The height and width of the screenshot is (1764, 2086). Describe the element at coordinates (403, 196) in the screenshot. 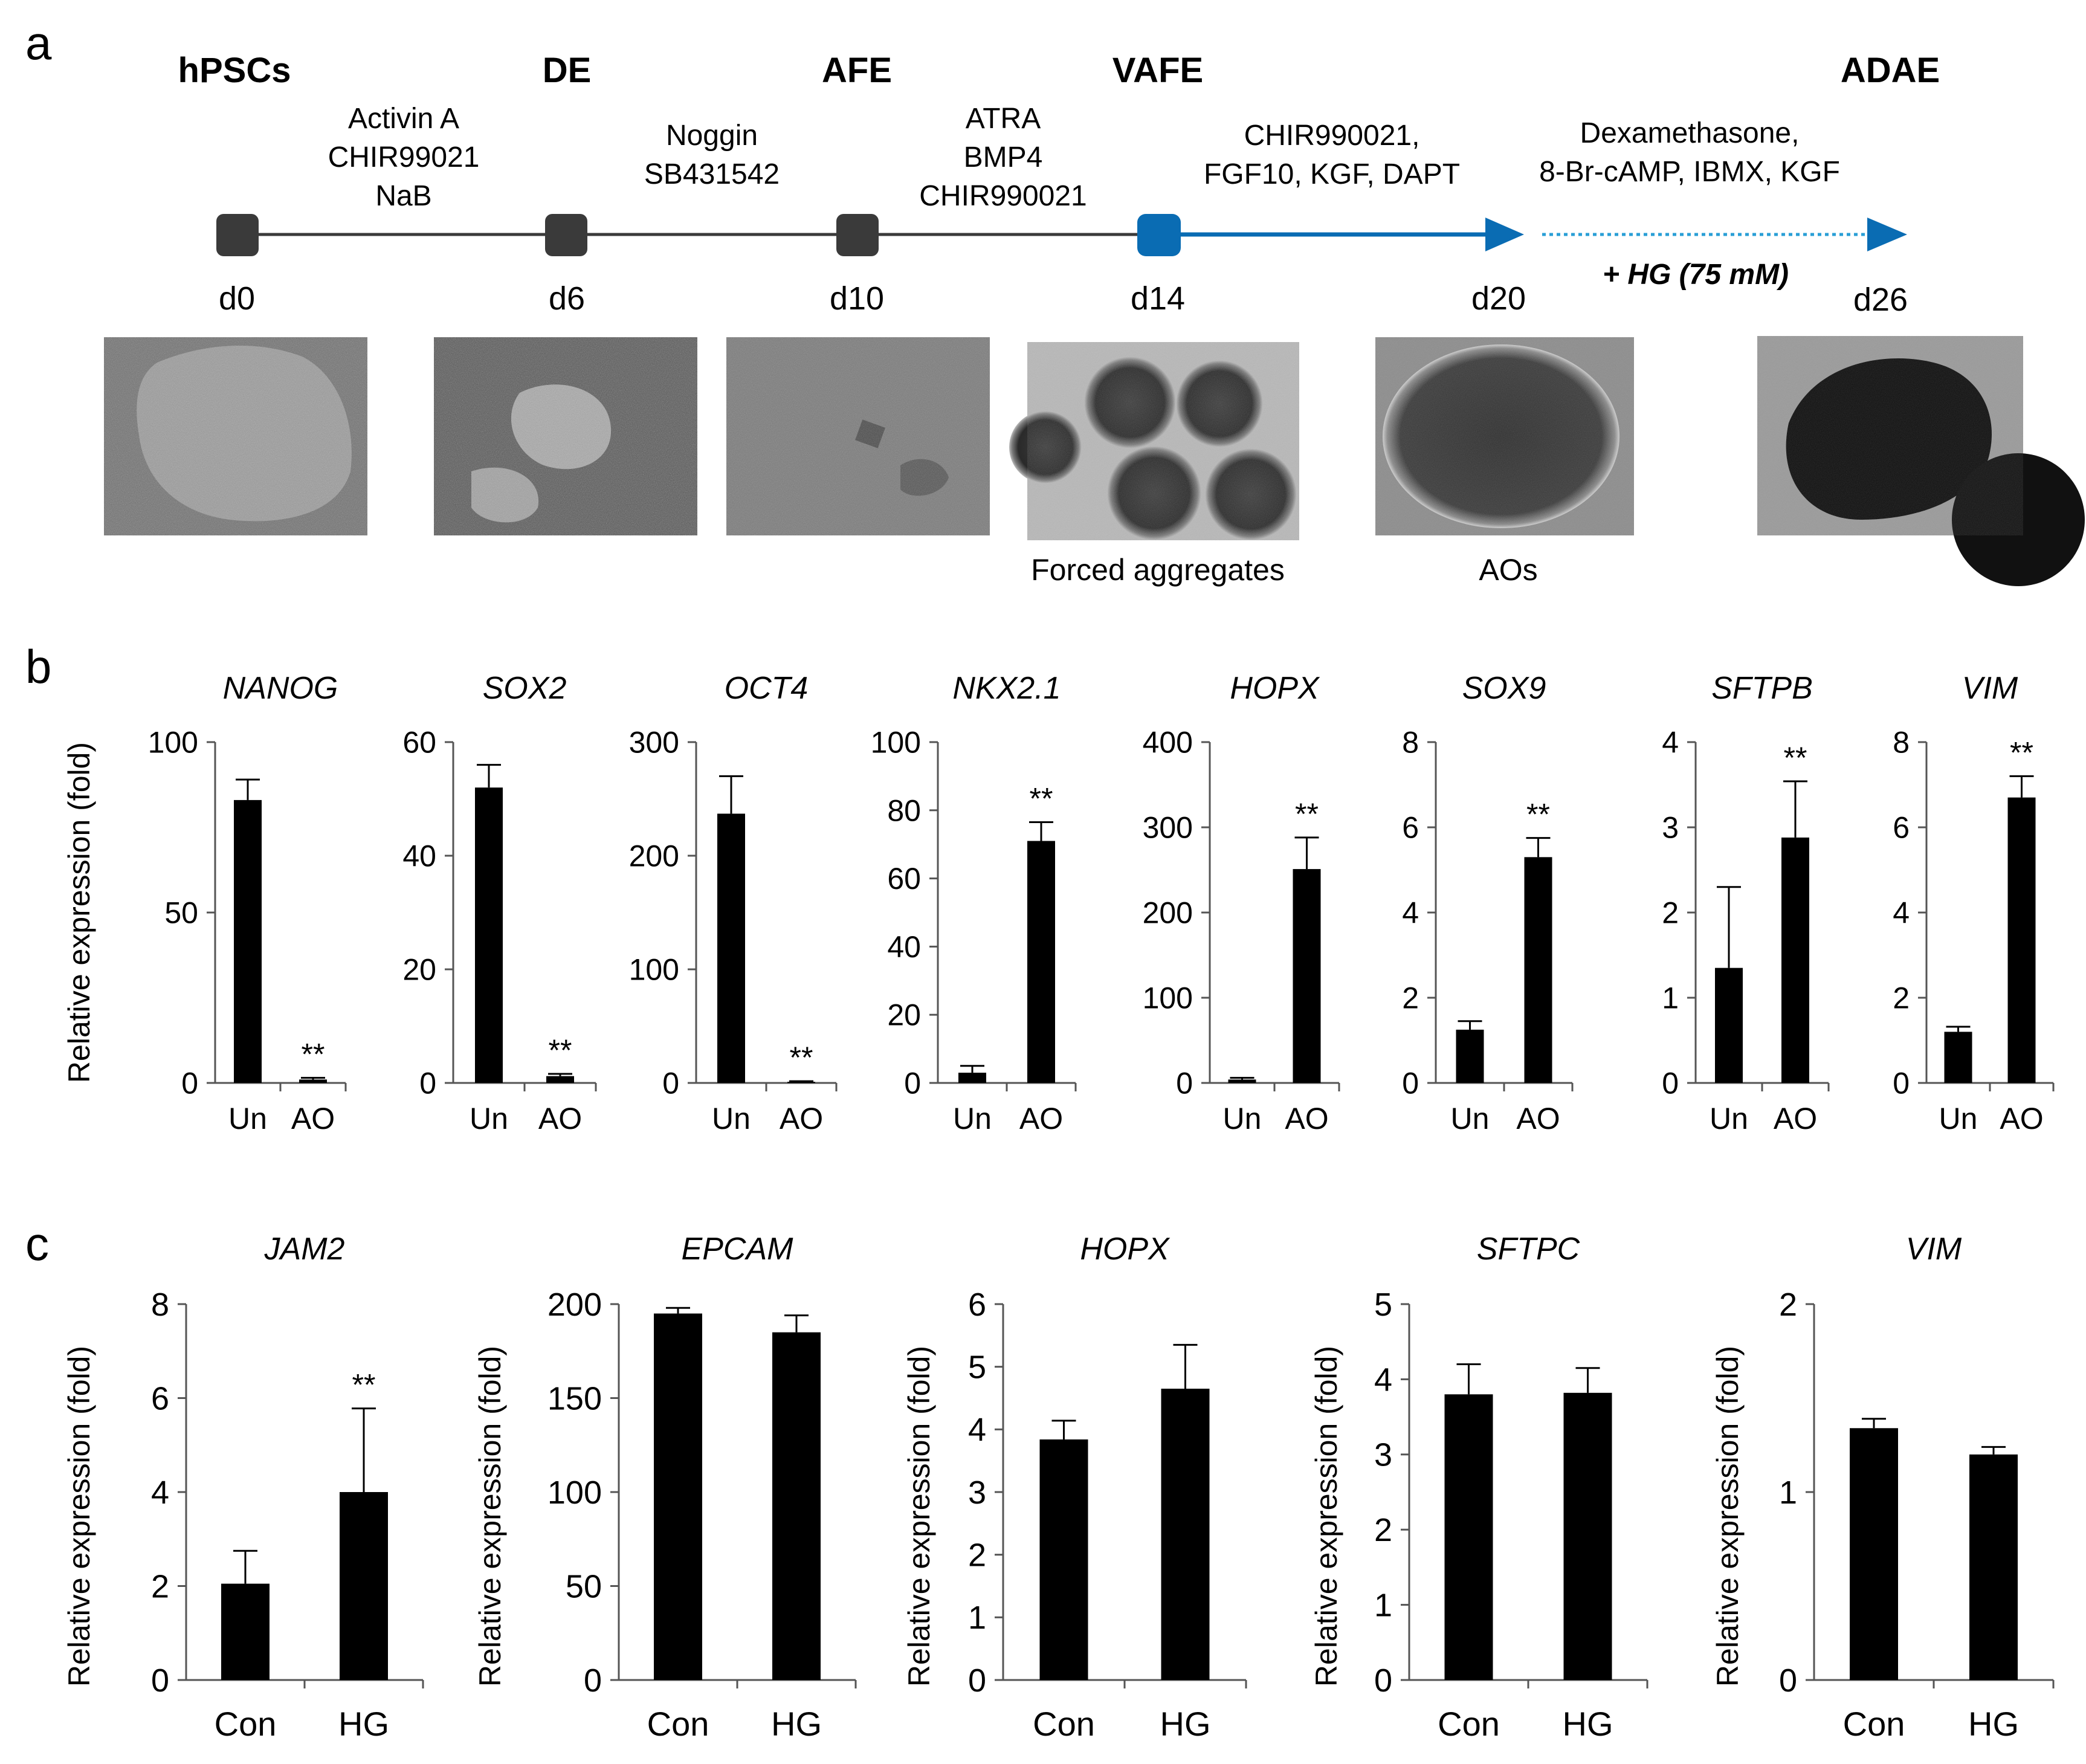

I see `factor-1-line-3: NaB` at that location.